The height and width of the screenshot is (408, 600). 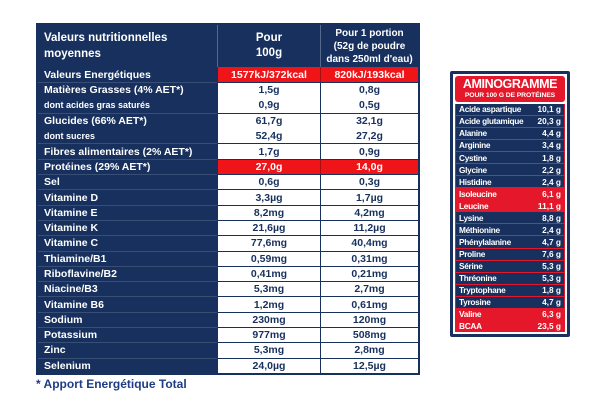 What do you see at coordinates (510, 84) in the screenshot?
I see `aminogramme-title: AMINOGRAMME` at bounding box center [510, 84].